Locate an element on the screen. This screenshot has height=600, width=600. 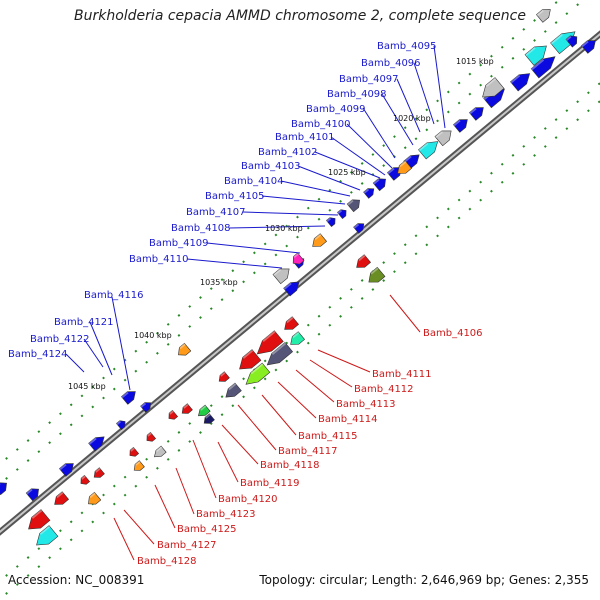
gene-label-bamb-4124: Bamb_4124 is located at coordinates (38, 354).